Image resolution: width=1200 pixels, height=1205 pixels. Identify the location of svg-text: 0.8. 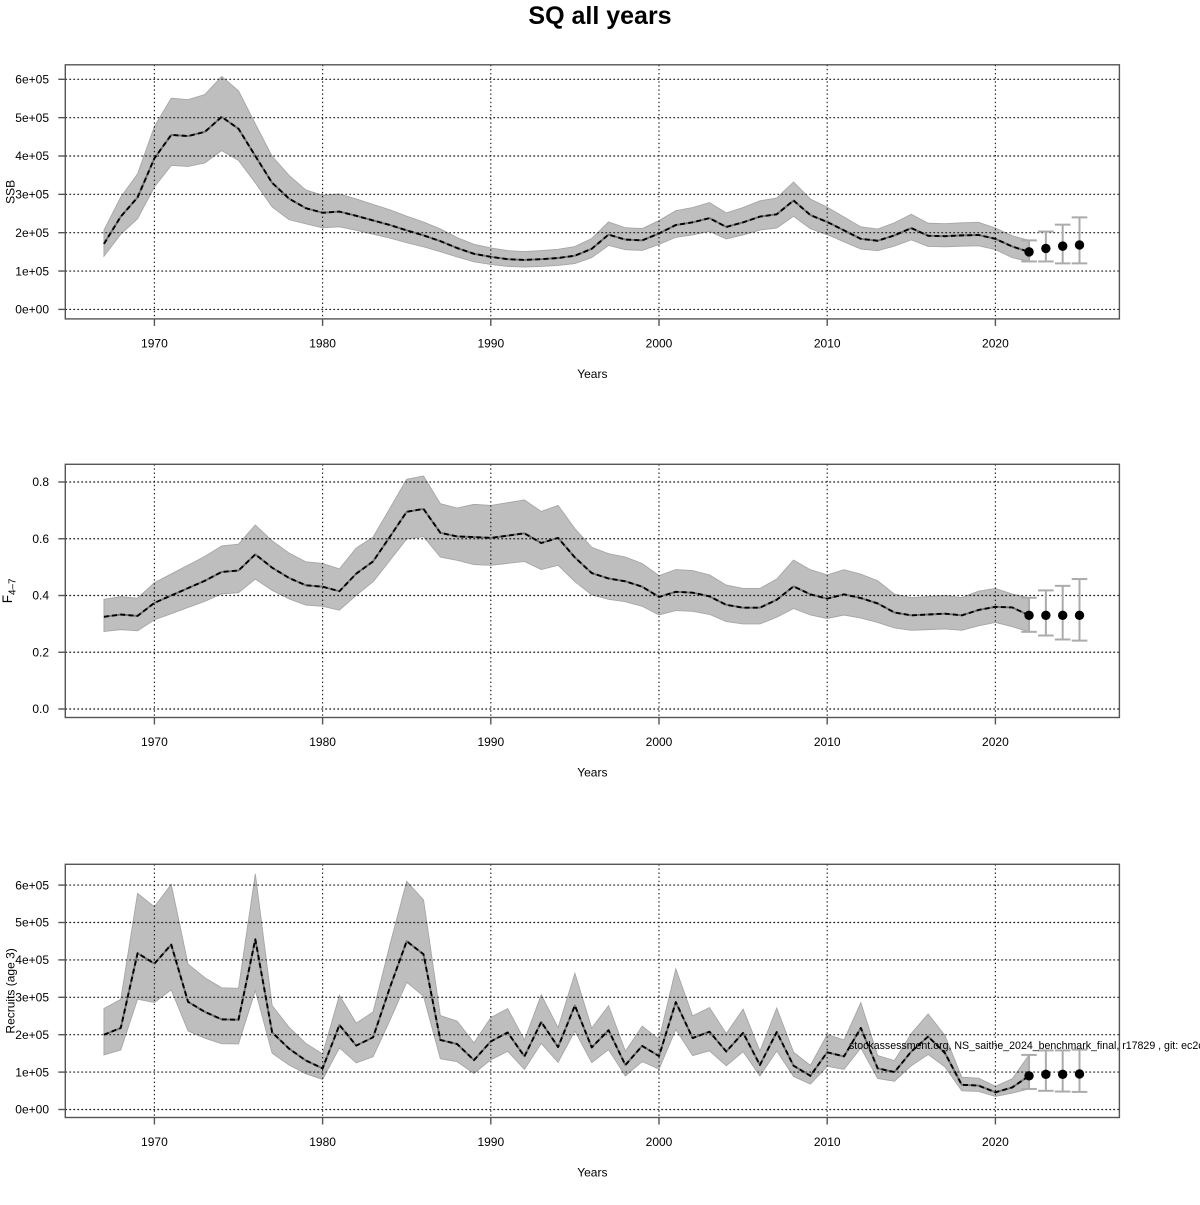
(40, 482).